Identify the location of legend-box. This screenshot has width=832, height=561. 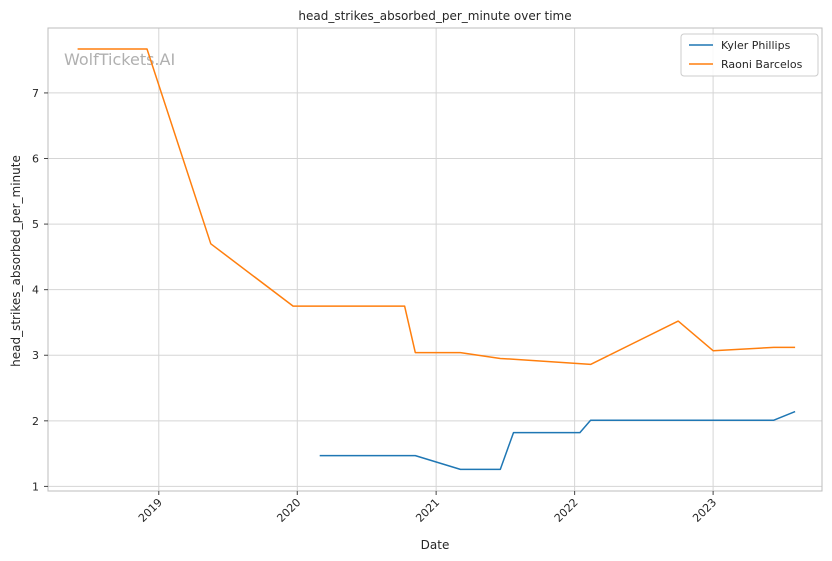
(749, 55).